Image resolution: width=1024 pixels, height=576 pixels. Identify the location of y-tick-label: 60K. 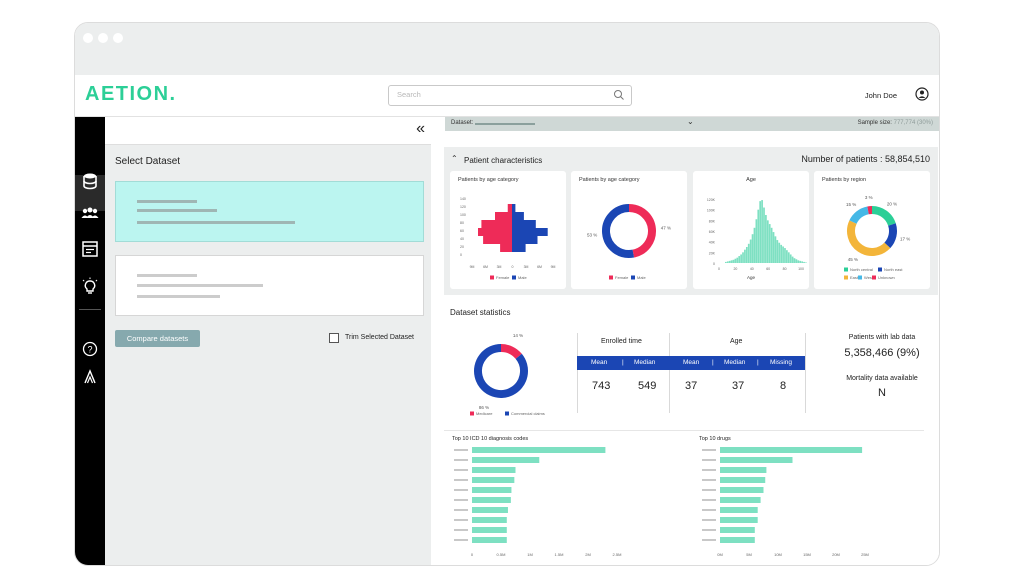
(712, 232).